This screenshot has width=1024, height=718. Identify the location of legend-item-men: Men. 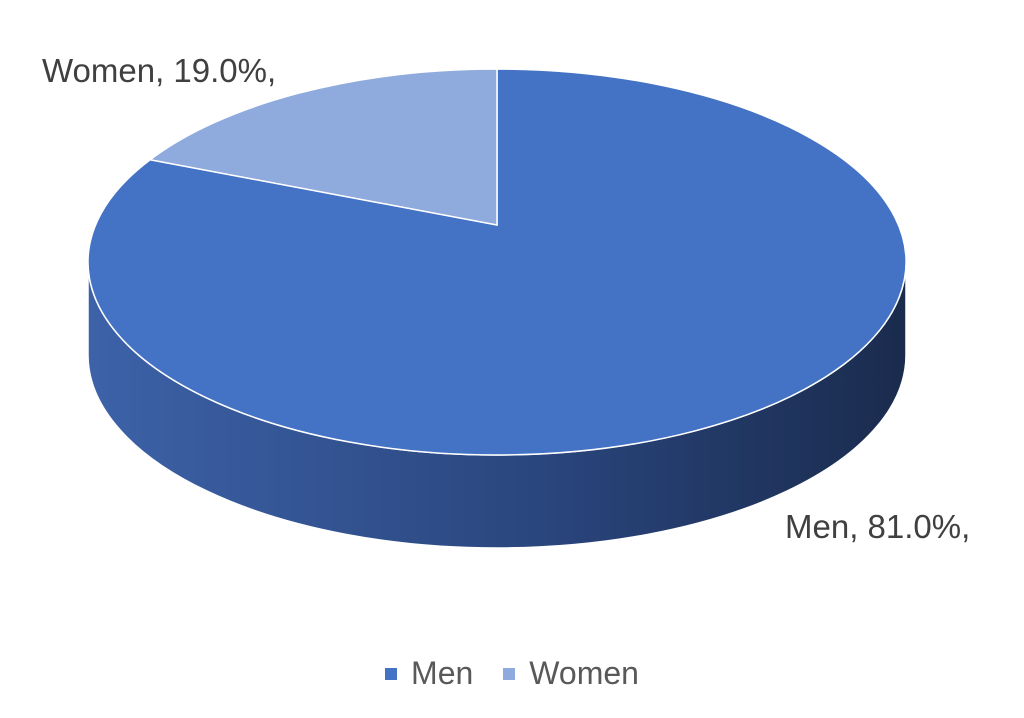
(429, 673).